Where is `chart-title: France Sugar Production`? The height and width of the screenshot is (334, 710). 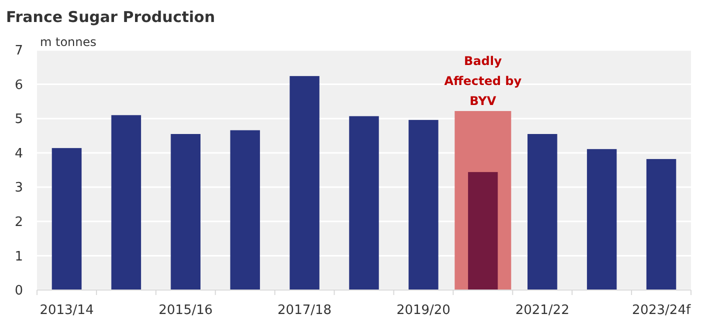 chart-title: France Sugar Production is located at coordinates (111, 17).